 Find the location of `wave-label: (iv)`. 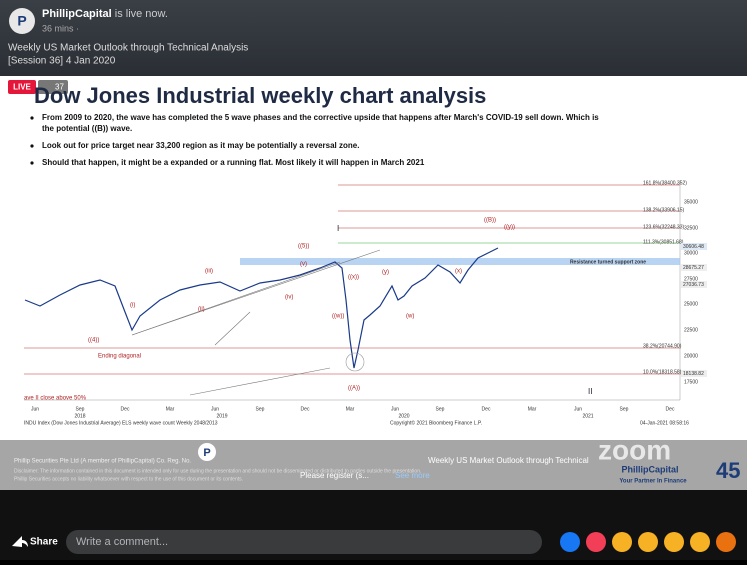

wave-label: (iv) is located at coordinates (289, 298).